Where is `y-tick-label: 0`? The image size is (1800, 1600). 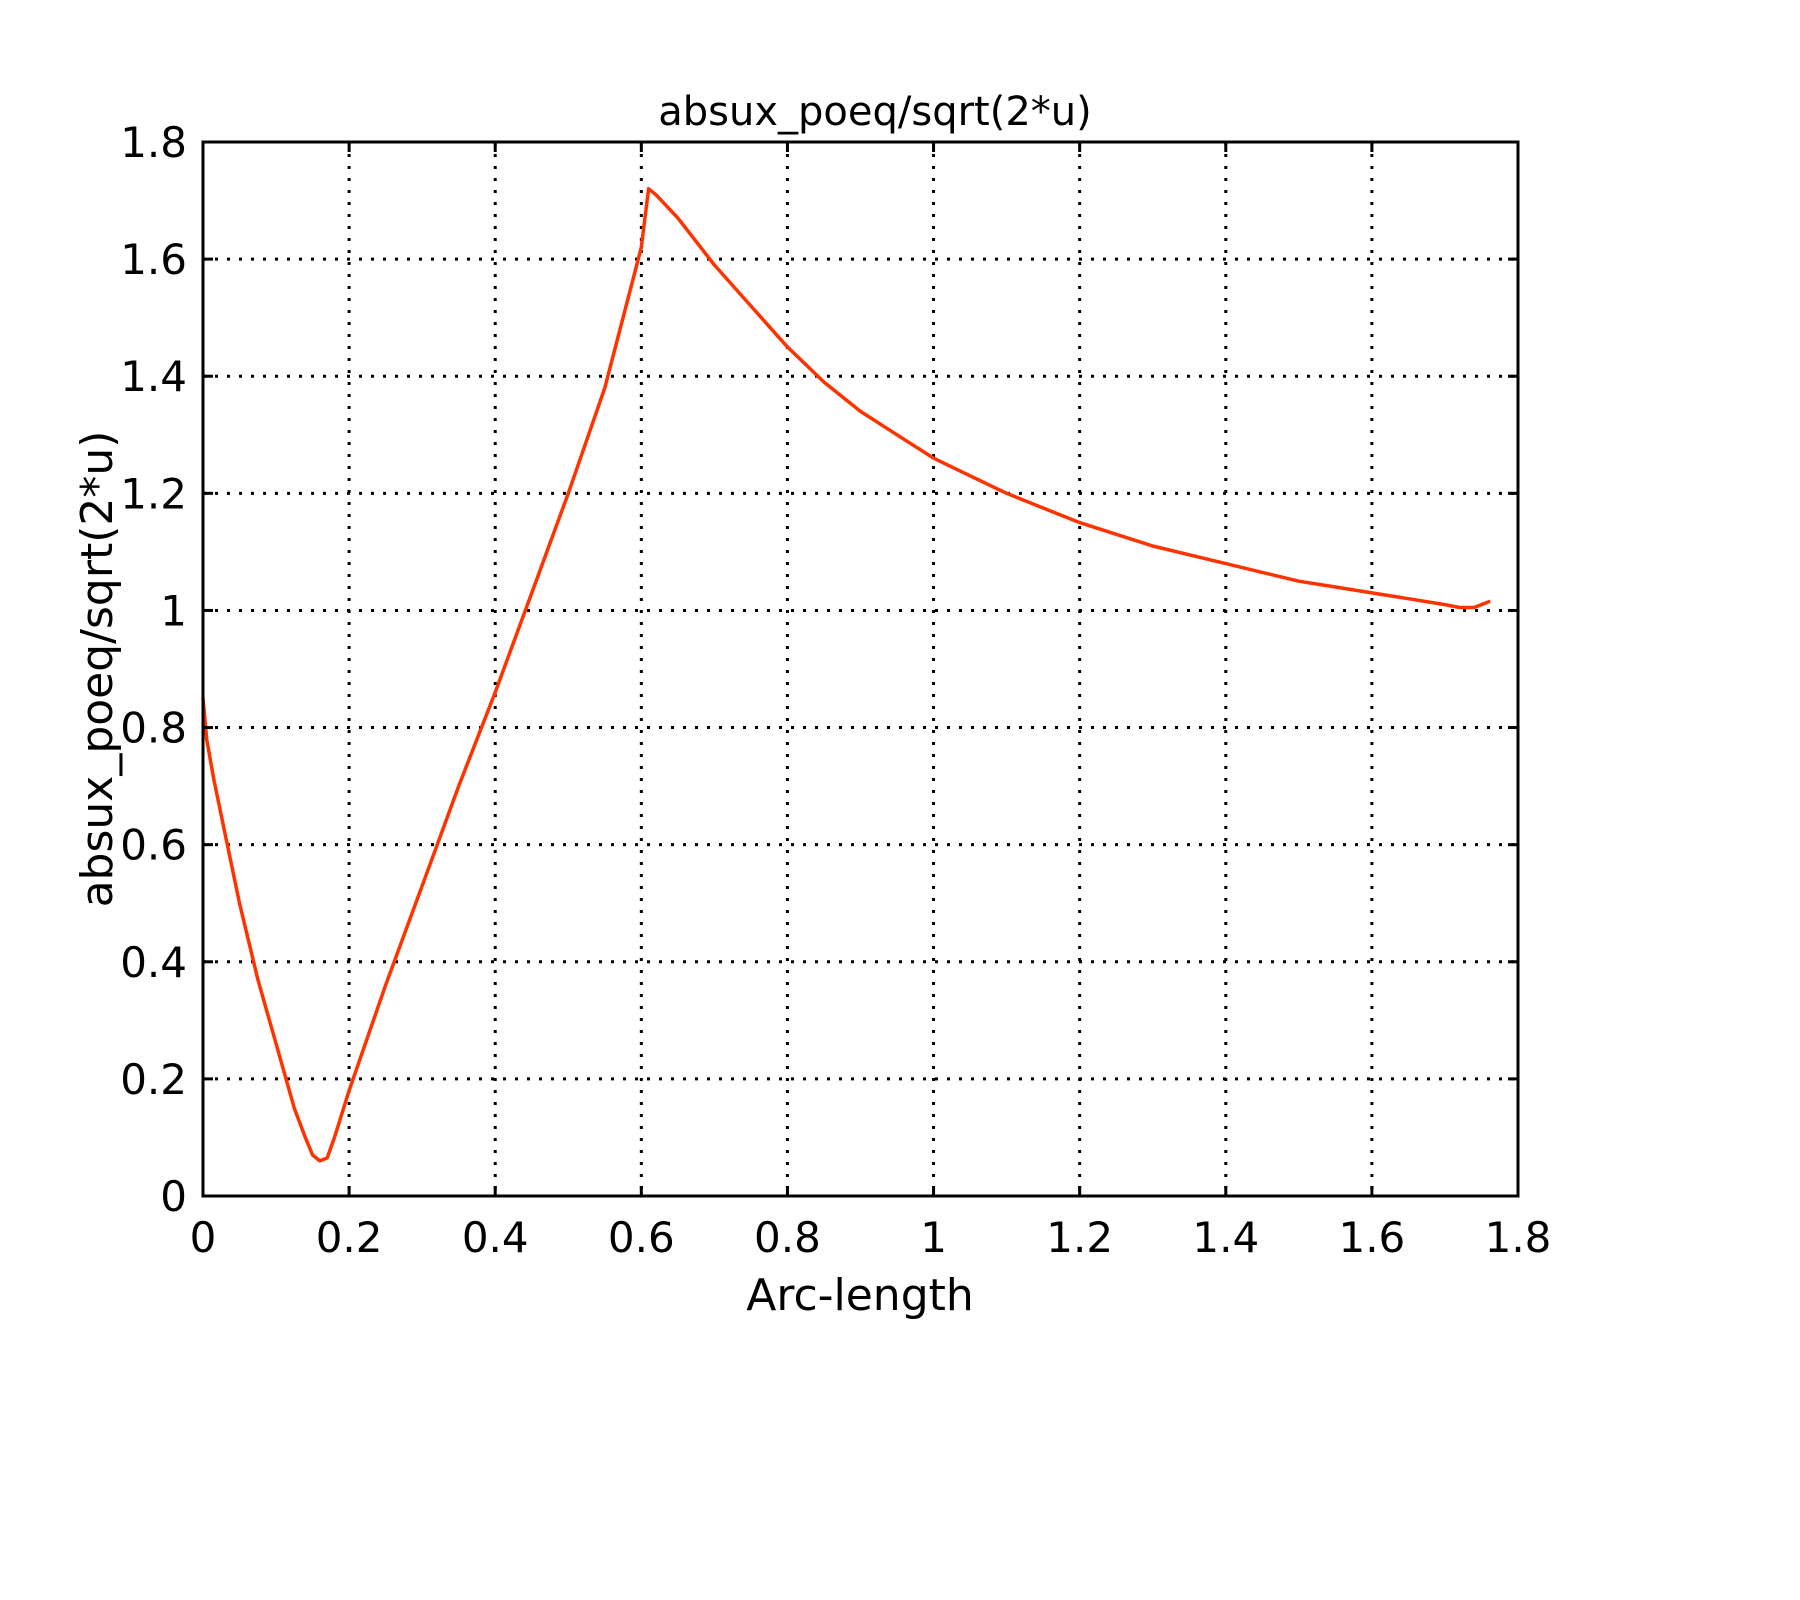
y-tick-label: 0 is located at coordinates (173, 1196).